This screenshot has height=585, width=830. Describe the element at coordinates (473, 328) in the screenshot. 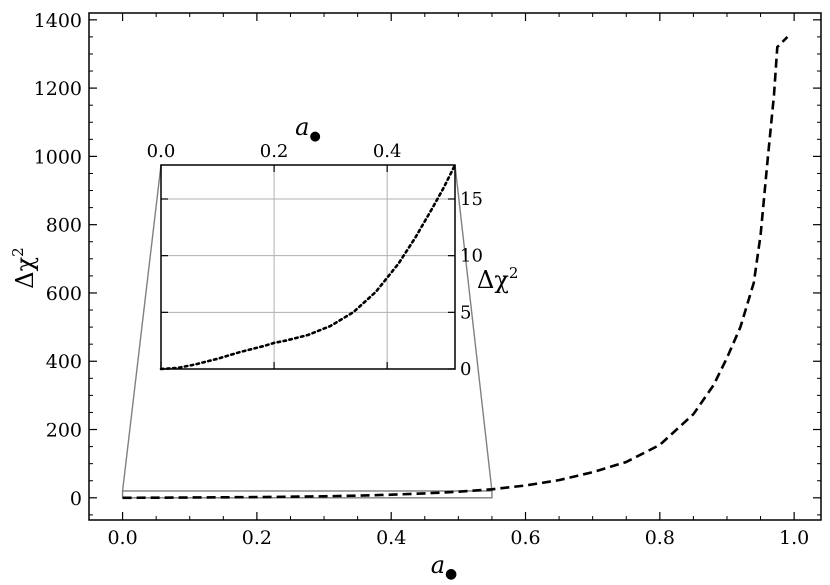

I see `zoom-connector-right` at that location.